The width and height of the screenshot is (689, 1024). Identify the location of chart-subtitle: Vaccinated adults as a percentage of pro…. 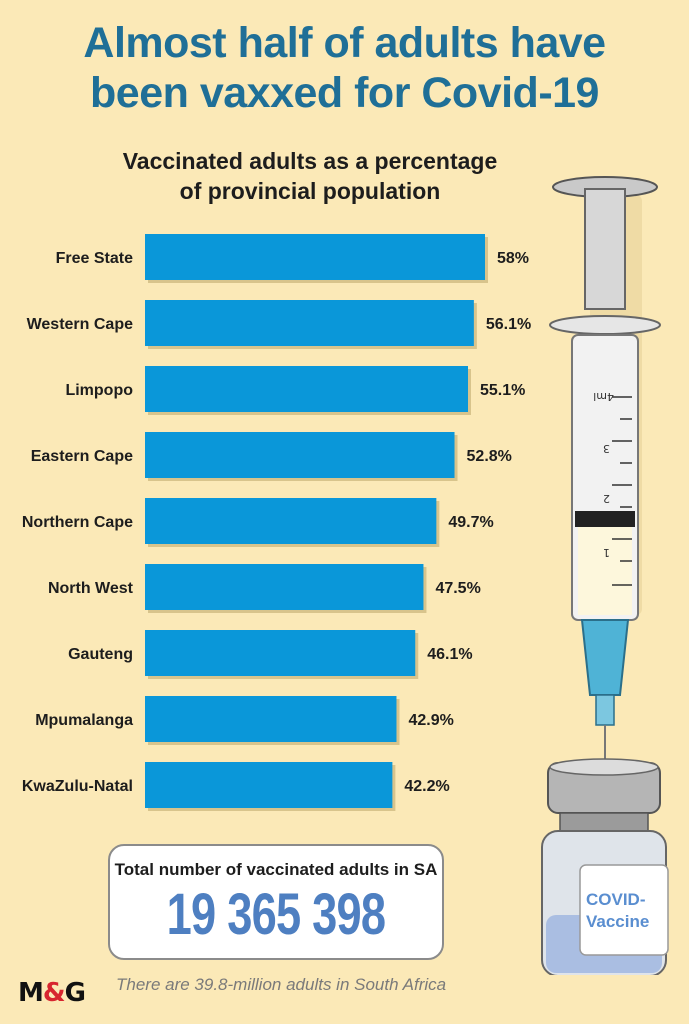
(310, 176).